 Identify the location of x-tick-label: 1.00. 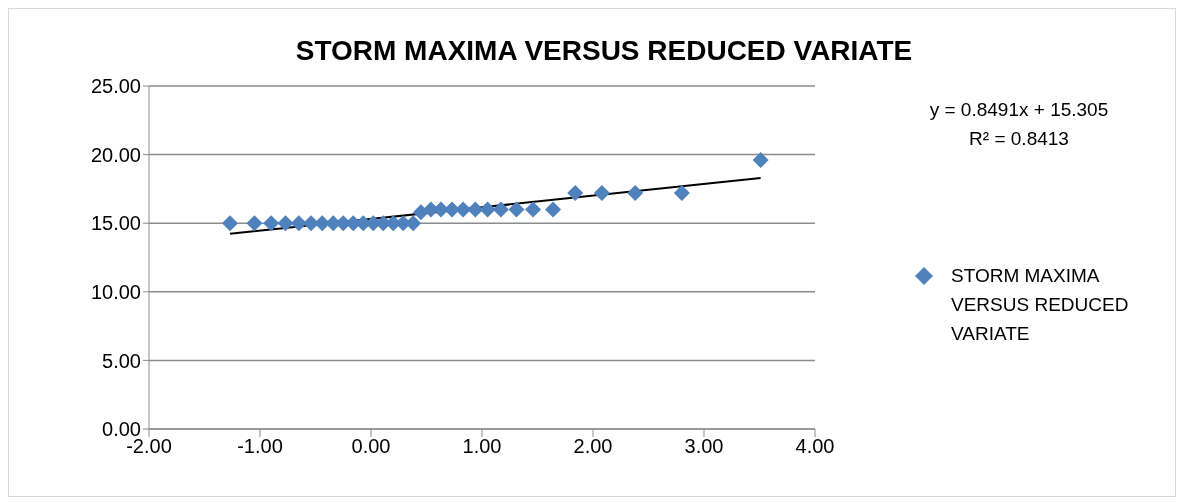
(482, 446).